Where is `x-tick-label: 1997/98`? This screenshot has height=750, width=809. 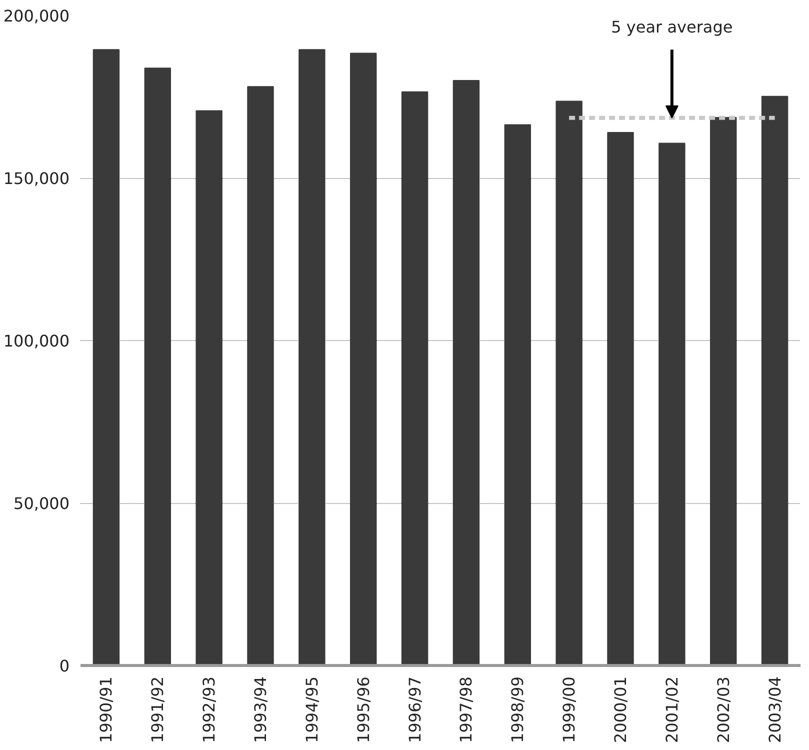
x-tick-label: 1997/98 is located at coordinates (466, 709).